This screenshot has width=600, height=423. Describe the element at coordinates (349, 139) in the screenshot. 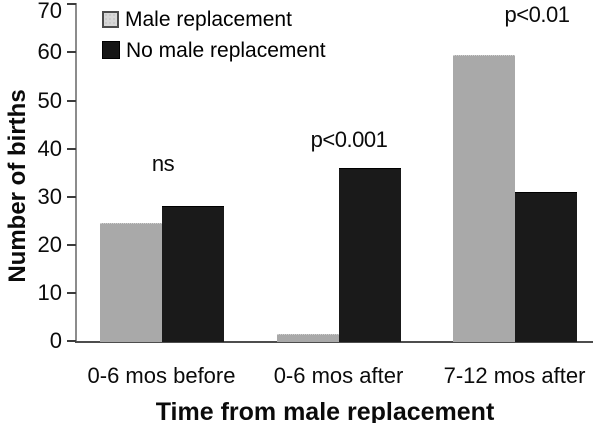

I see `significance-annotation-1: p<0.001` at that location.